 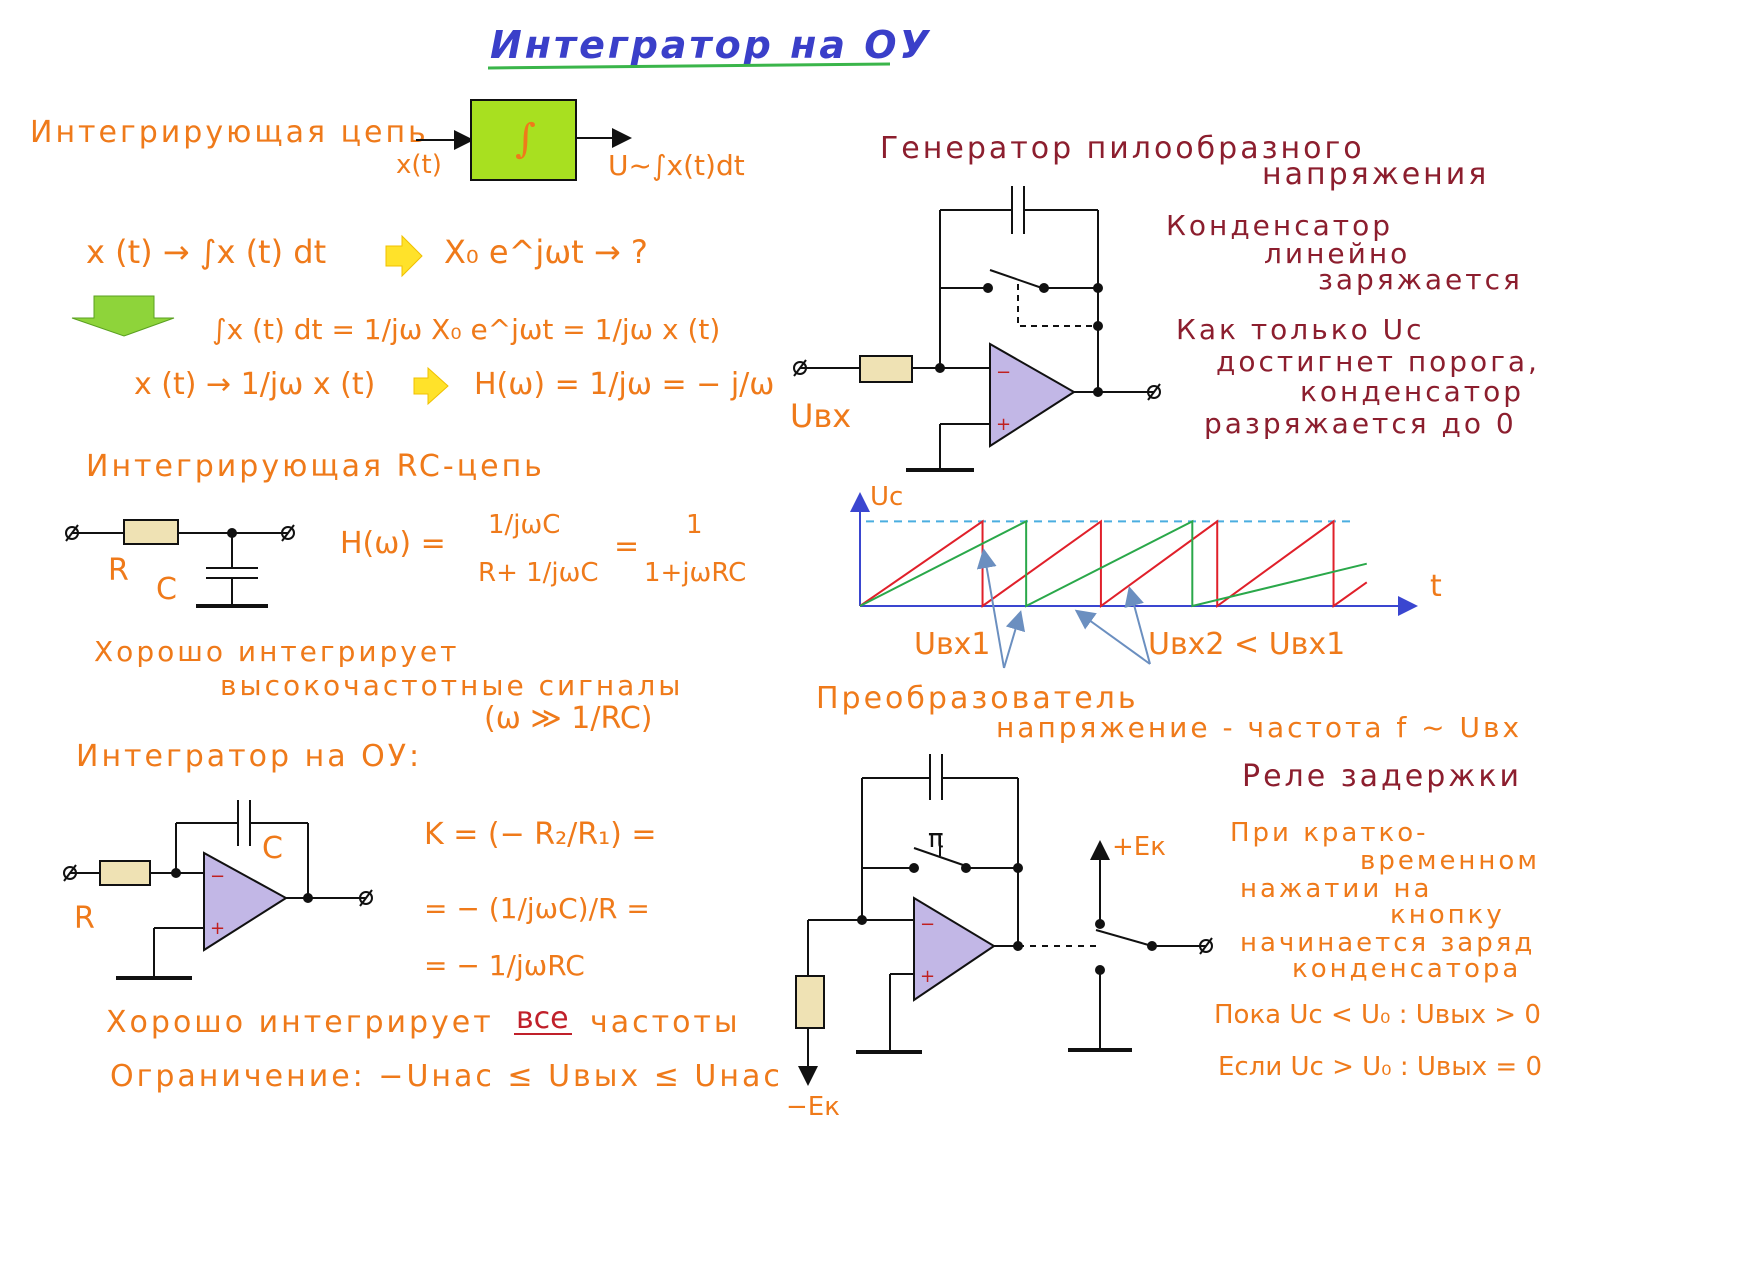 What do you see at coordinates (568, 718) in the screenshot?
I see `good-integrates-3: (ω ≫ 1/RC)` at bounding box center [568, 718].